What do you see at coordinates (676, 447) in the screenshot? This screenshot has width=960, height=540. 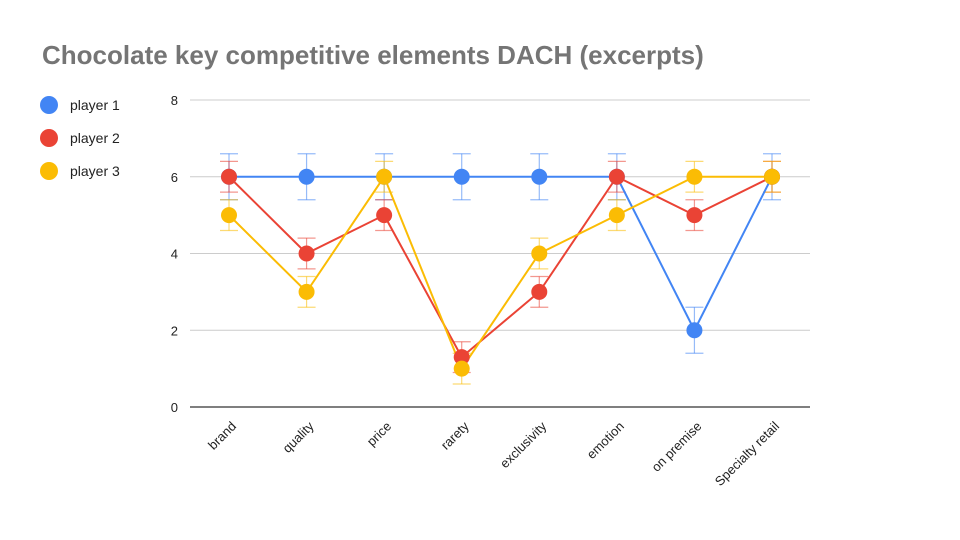 I see `x-tick-label: on premise` at bounding box center [676, 447].